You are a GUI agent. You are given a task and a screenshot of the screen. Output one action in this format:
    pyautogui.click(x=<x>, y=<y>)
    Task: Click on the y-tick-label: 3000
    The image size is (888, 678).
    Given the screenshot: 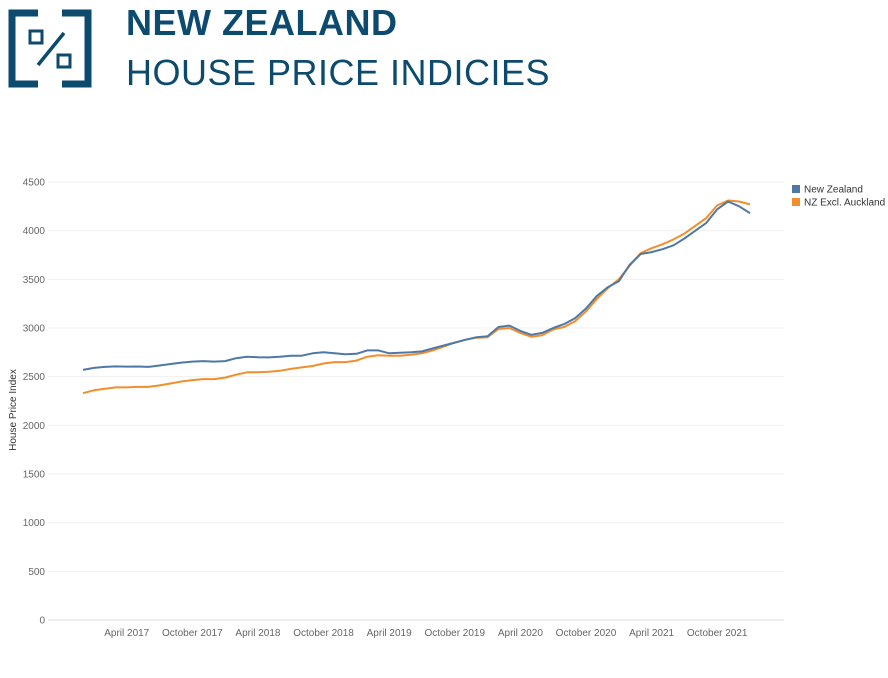 What is the action you would take?
    pyautogui.click(x=34, y=329)
    